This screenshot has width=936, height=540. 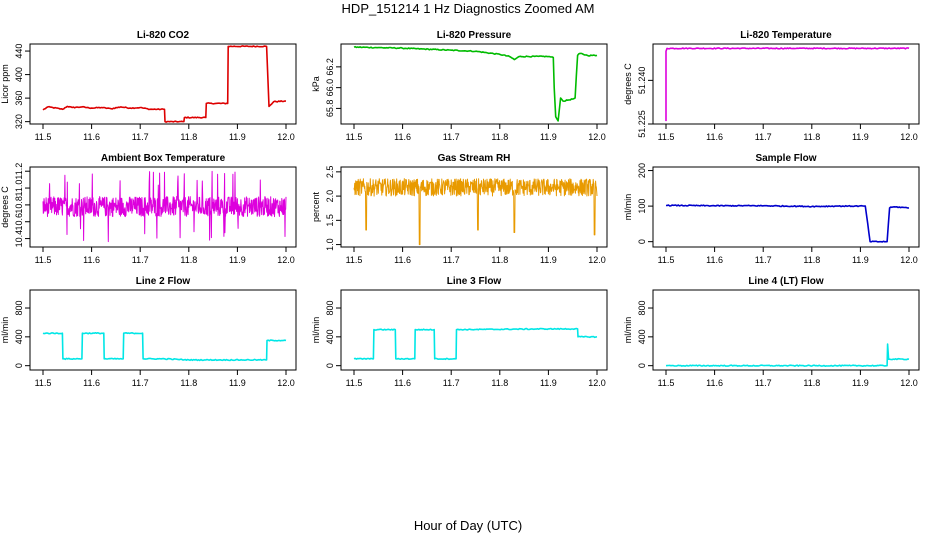 What do you see at coordinates (474, 158) in the screenshot?
I see `chart-title: Gas Stream RH` at bounding box center [474, 158].